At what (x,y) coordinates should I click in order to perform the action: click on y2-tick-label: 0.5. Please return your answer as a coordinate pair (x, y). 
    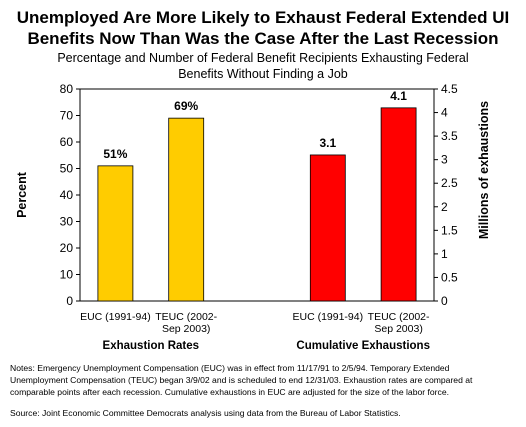
    Looking at the image, I should click on (449, 277).